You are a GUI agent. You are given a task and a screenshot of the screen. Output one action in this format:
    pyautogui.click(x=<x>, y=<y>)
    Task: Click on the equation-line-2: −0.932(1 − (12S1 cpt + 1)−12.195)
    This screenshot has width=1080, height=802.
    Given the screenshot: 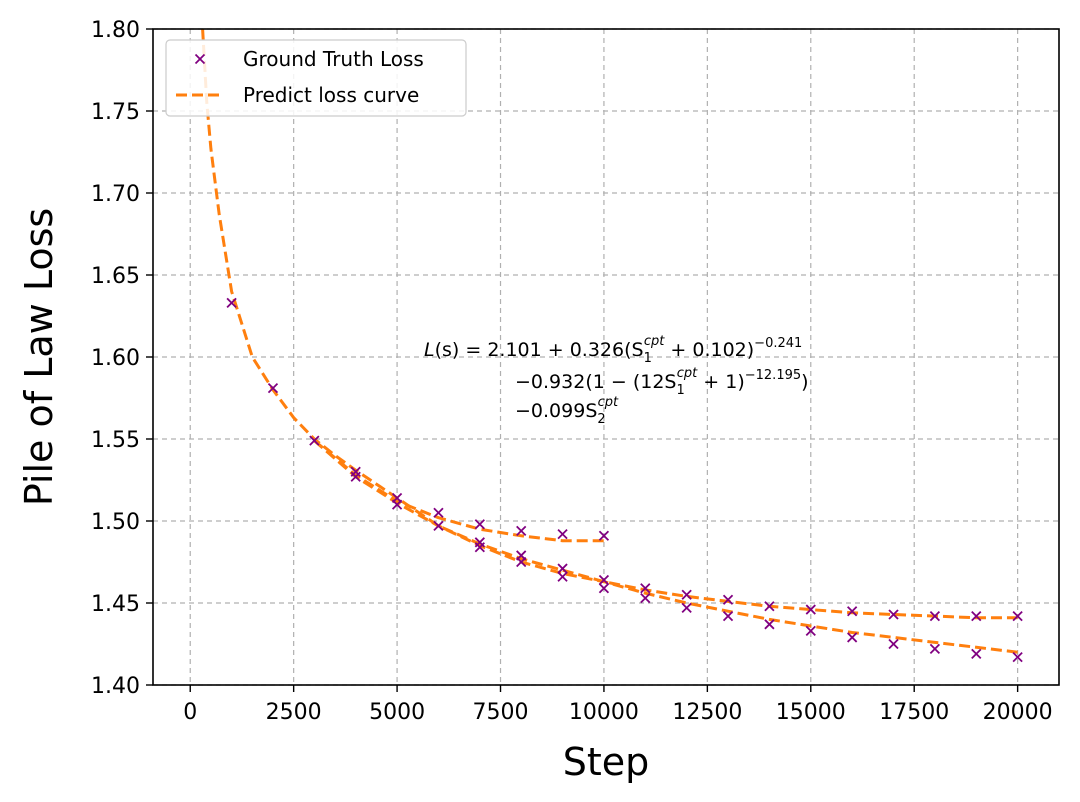 What is the action you would take?
    pyautogui.click(x=662, y=382)
    